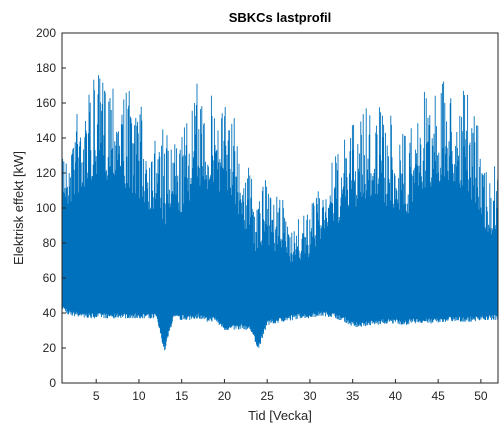 The width and height of the screenshot is (500, 428). I want to click on y-tick-label: 200, so click(46, 33).